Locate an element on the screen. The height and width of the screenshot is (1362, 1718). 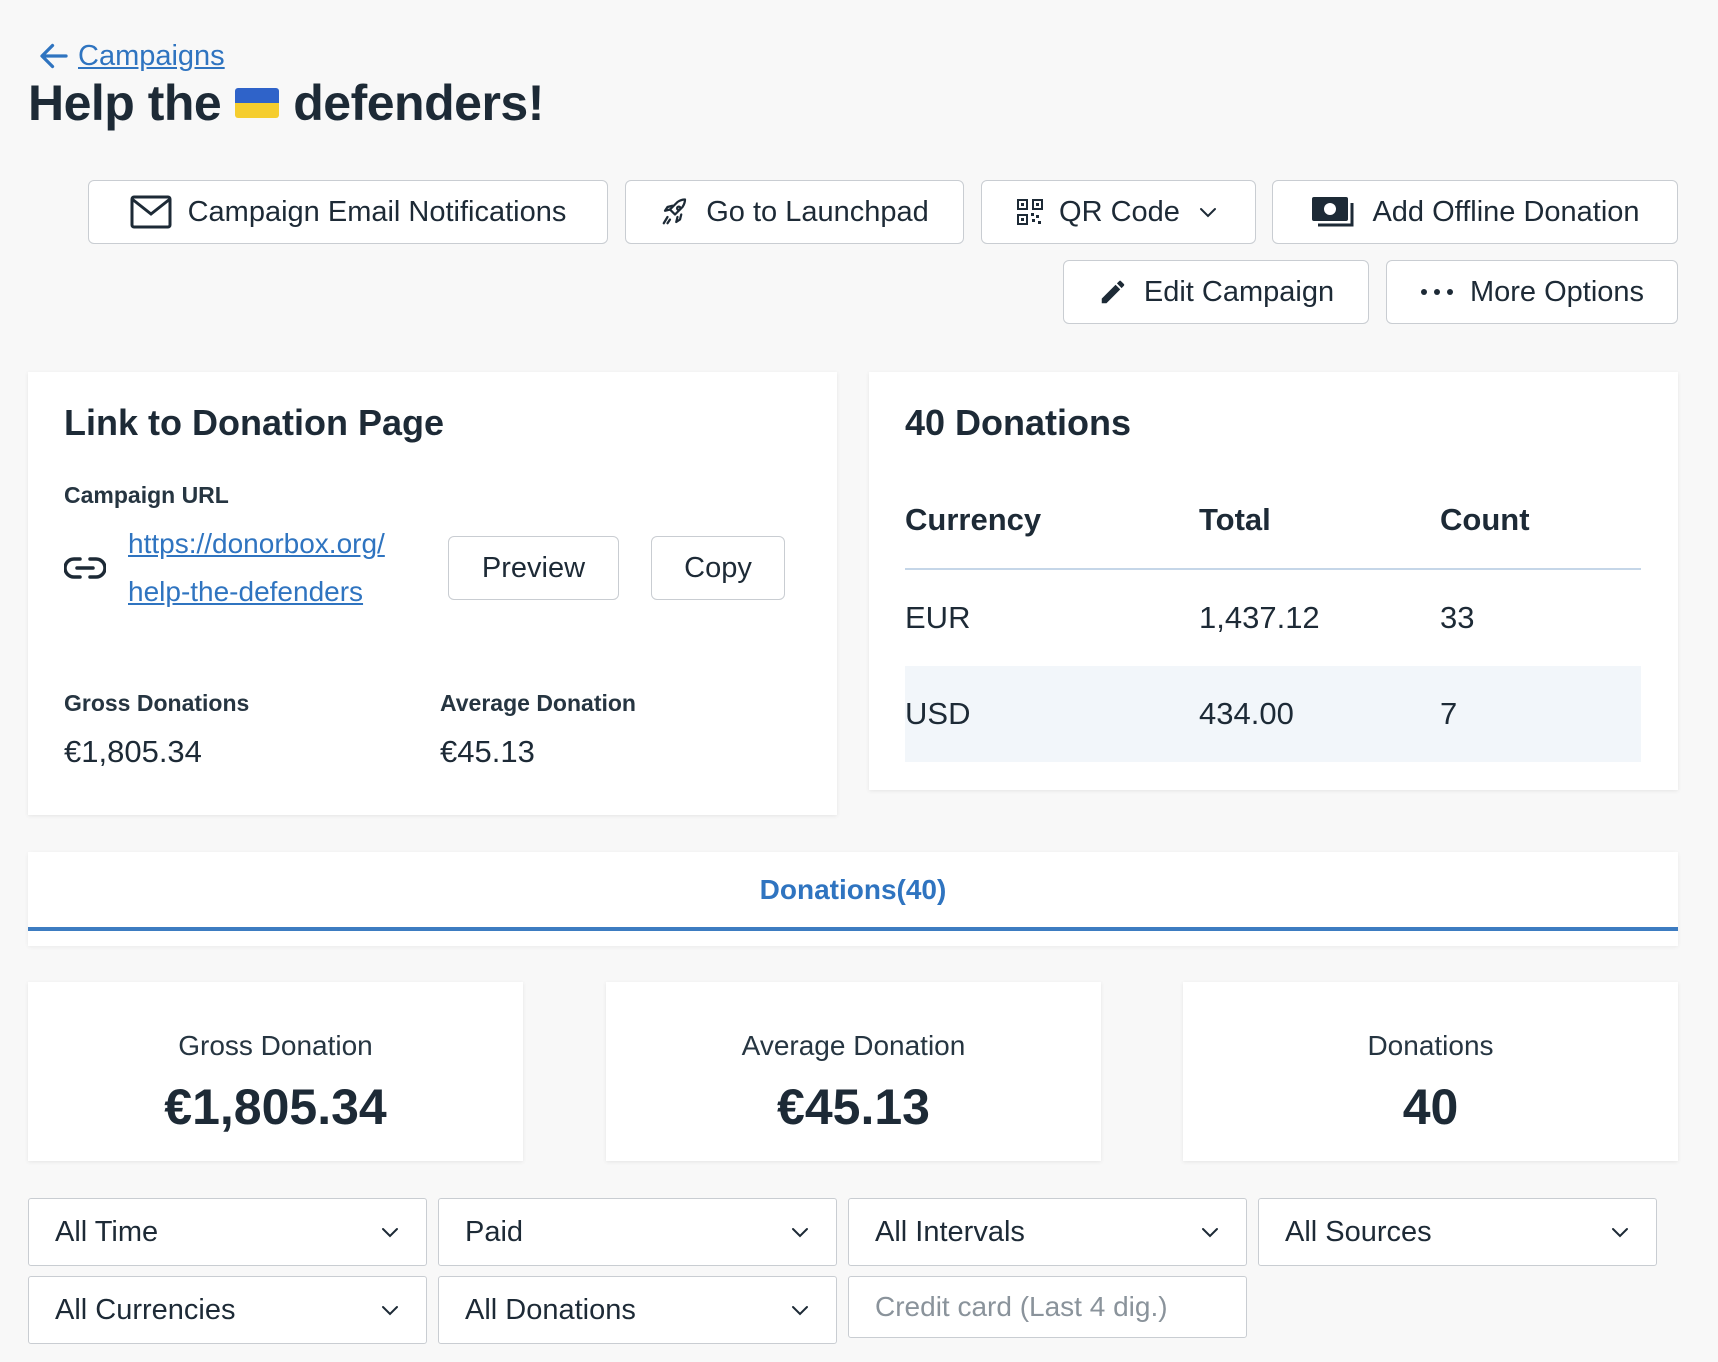
edit-campaign-button: Edit Campaign is located at coordinates (1216, 292).